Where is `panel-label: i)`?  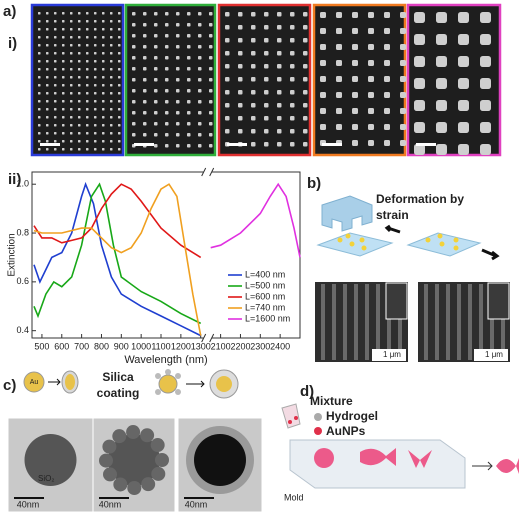 panel-label: i) is located at coordinates (12, 43).